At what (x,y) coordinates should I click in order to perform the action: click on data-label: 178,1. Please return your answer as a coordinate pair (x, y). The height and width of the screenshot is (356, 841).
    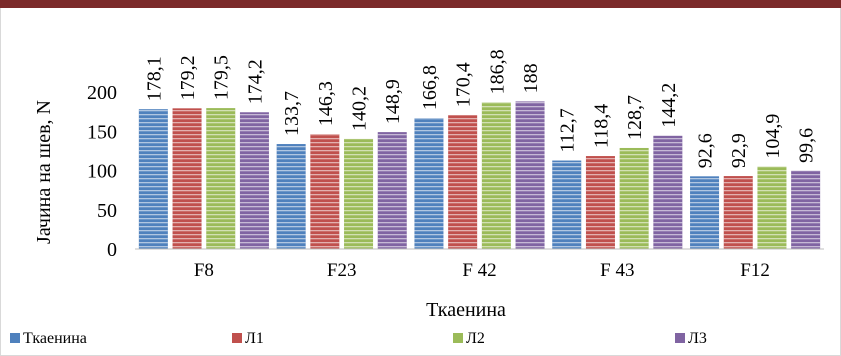
    Looking at the image, I should click on (154, 78).